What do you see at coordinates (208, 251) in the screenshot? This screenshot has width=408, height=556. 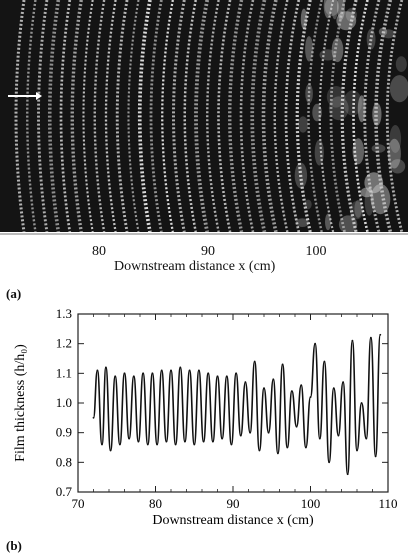 I see `photo-x-tick: 90` at bounding box center [208, 251].